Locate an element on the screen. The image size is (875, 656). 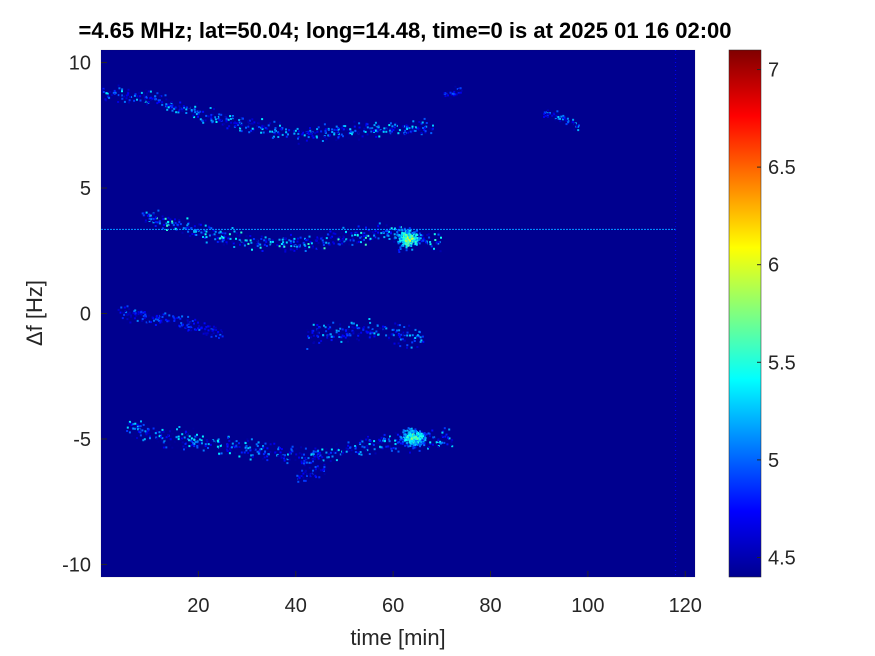
colorbar-scale is located at coordinates (745, 313).